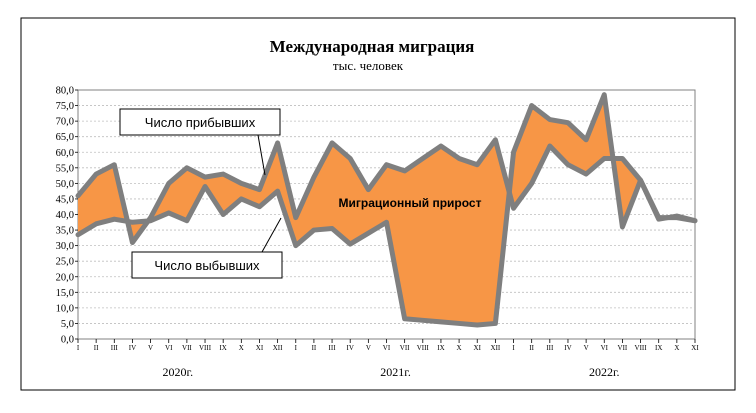  I want to click on departures-leader-line, so click(271, 235).